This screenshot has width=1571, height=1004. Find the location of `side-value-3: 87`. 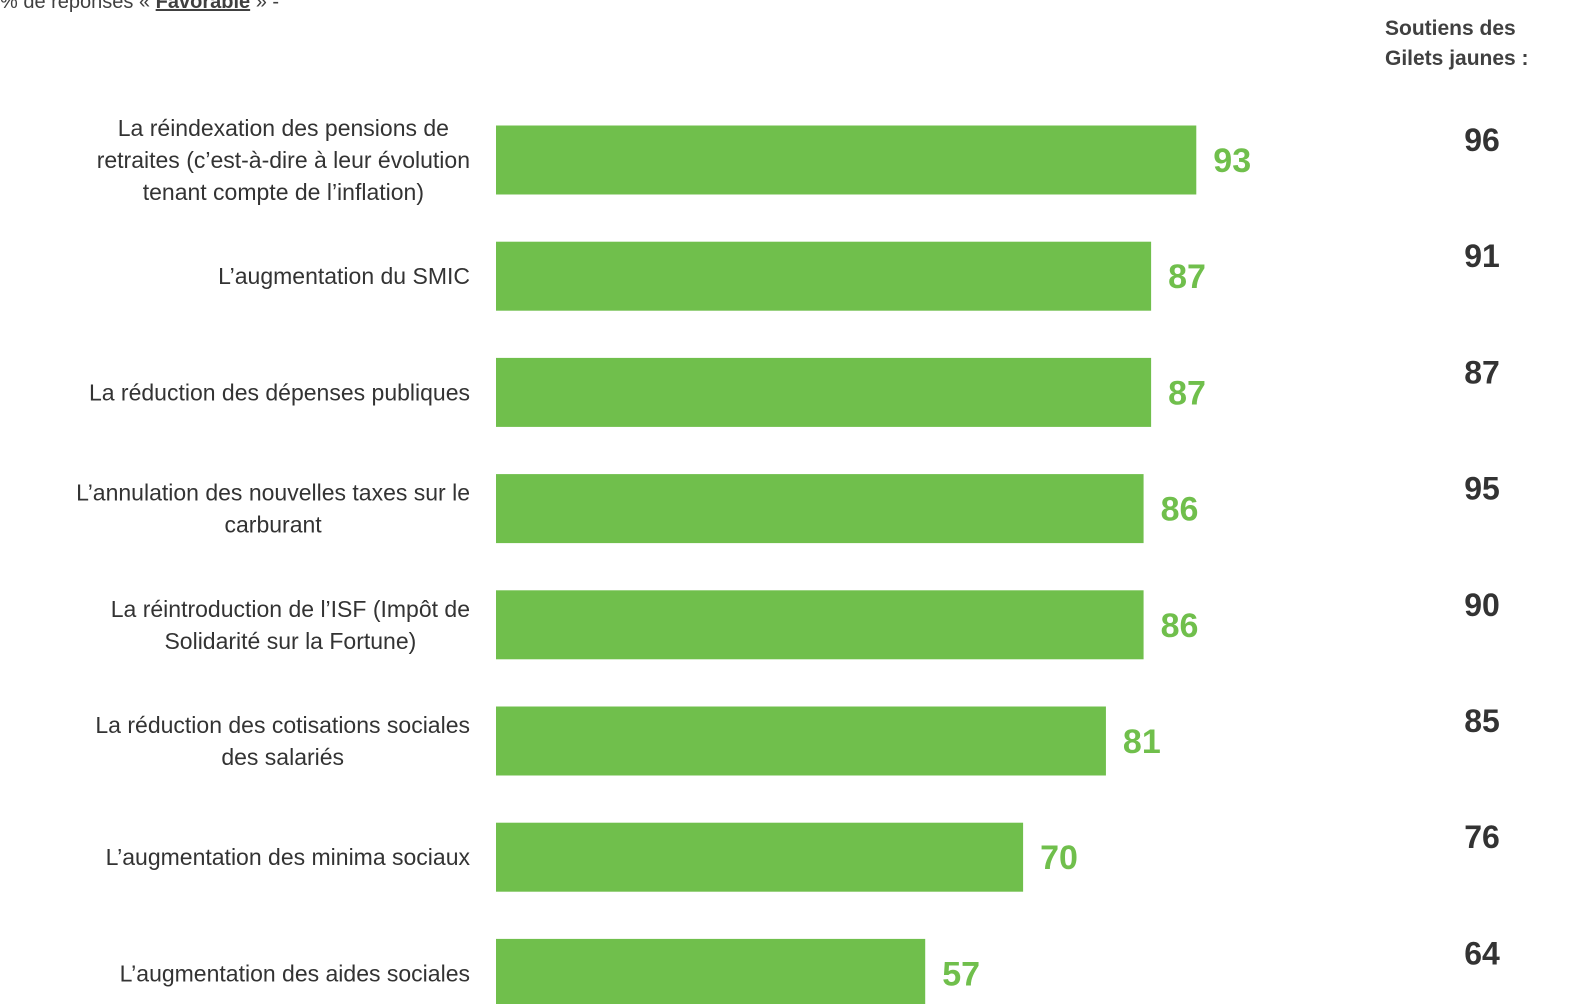

side-value-3: 87 is located at coordinates (1482, 372).